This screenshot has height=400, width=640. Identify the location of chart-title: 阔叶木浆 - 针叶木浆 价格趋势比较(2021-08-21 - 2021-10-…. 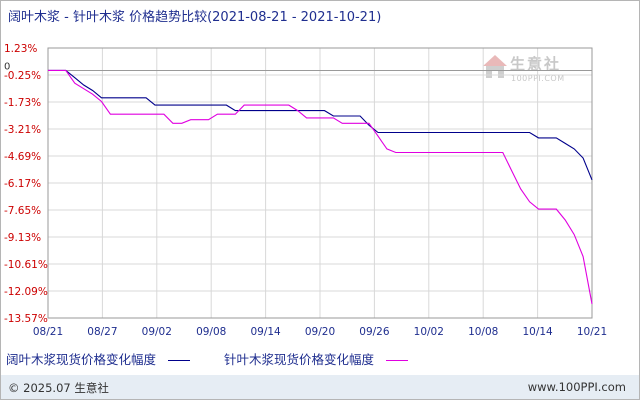
(195, 17).